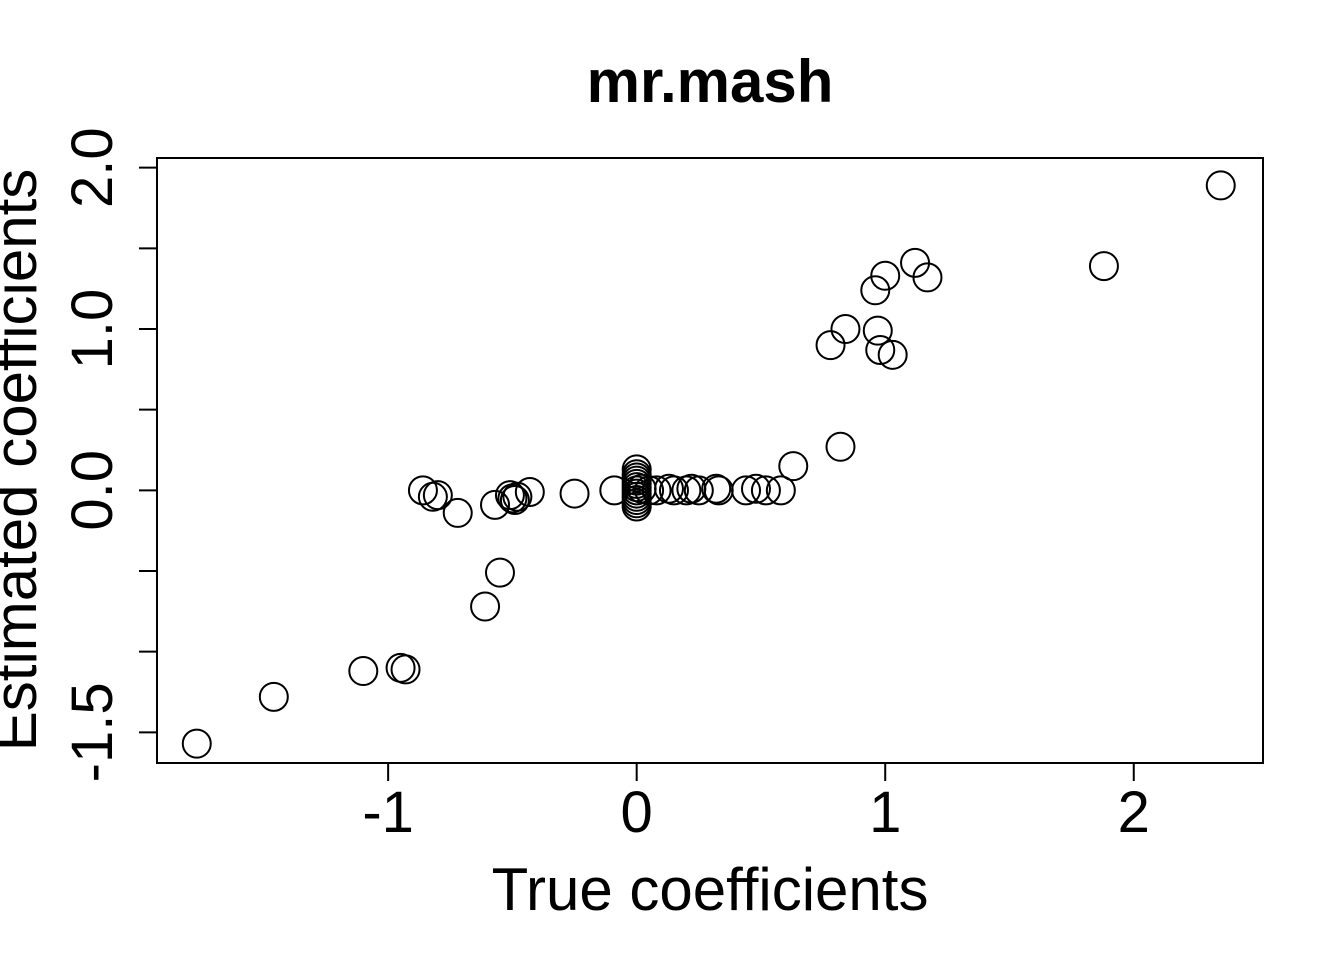  I want to click on x-tick-label: -1, so click(388, 812).